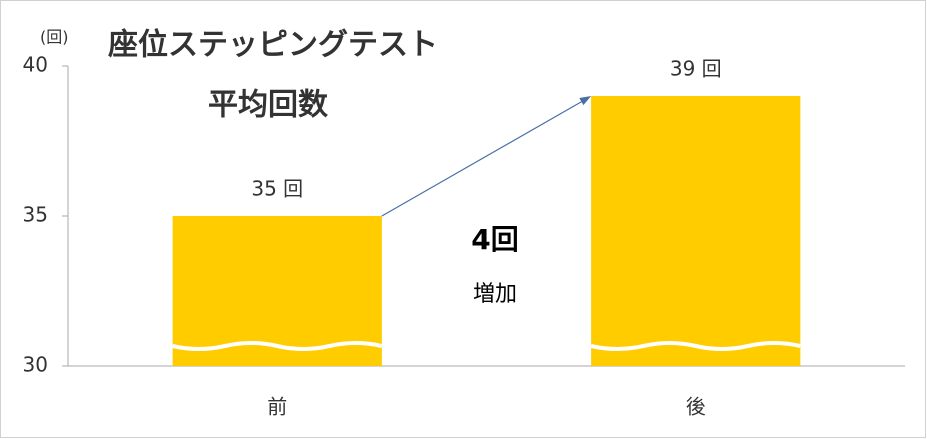 This screenshot has height=439, width=927. Describe the element at coordinates (495, 294) in the screenshot. I see `annotation-increase-label: 増加` at that location.